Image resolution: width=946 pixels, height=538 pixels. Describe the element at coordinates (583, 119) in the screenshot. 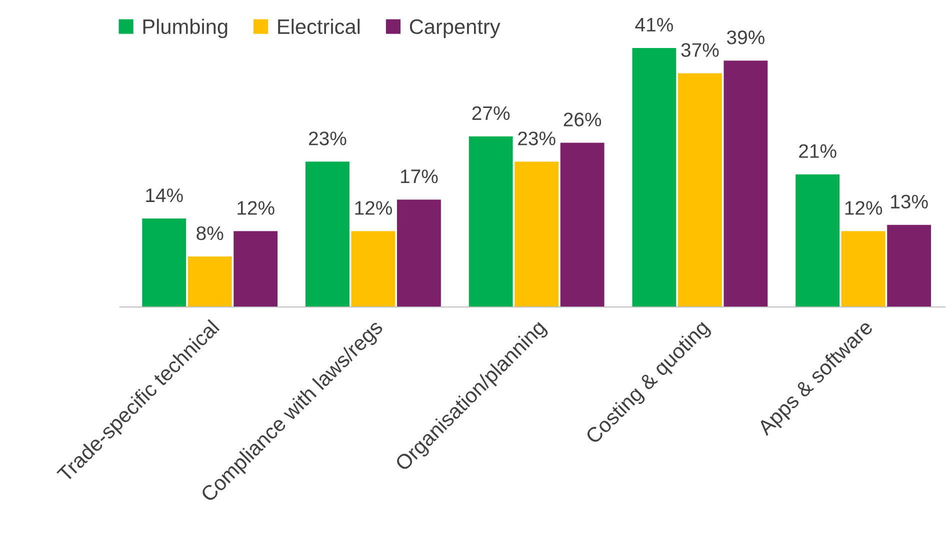

I see `data-label: 26%` at that location.